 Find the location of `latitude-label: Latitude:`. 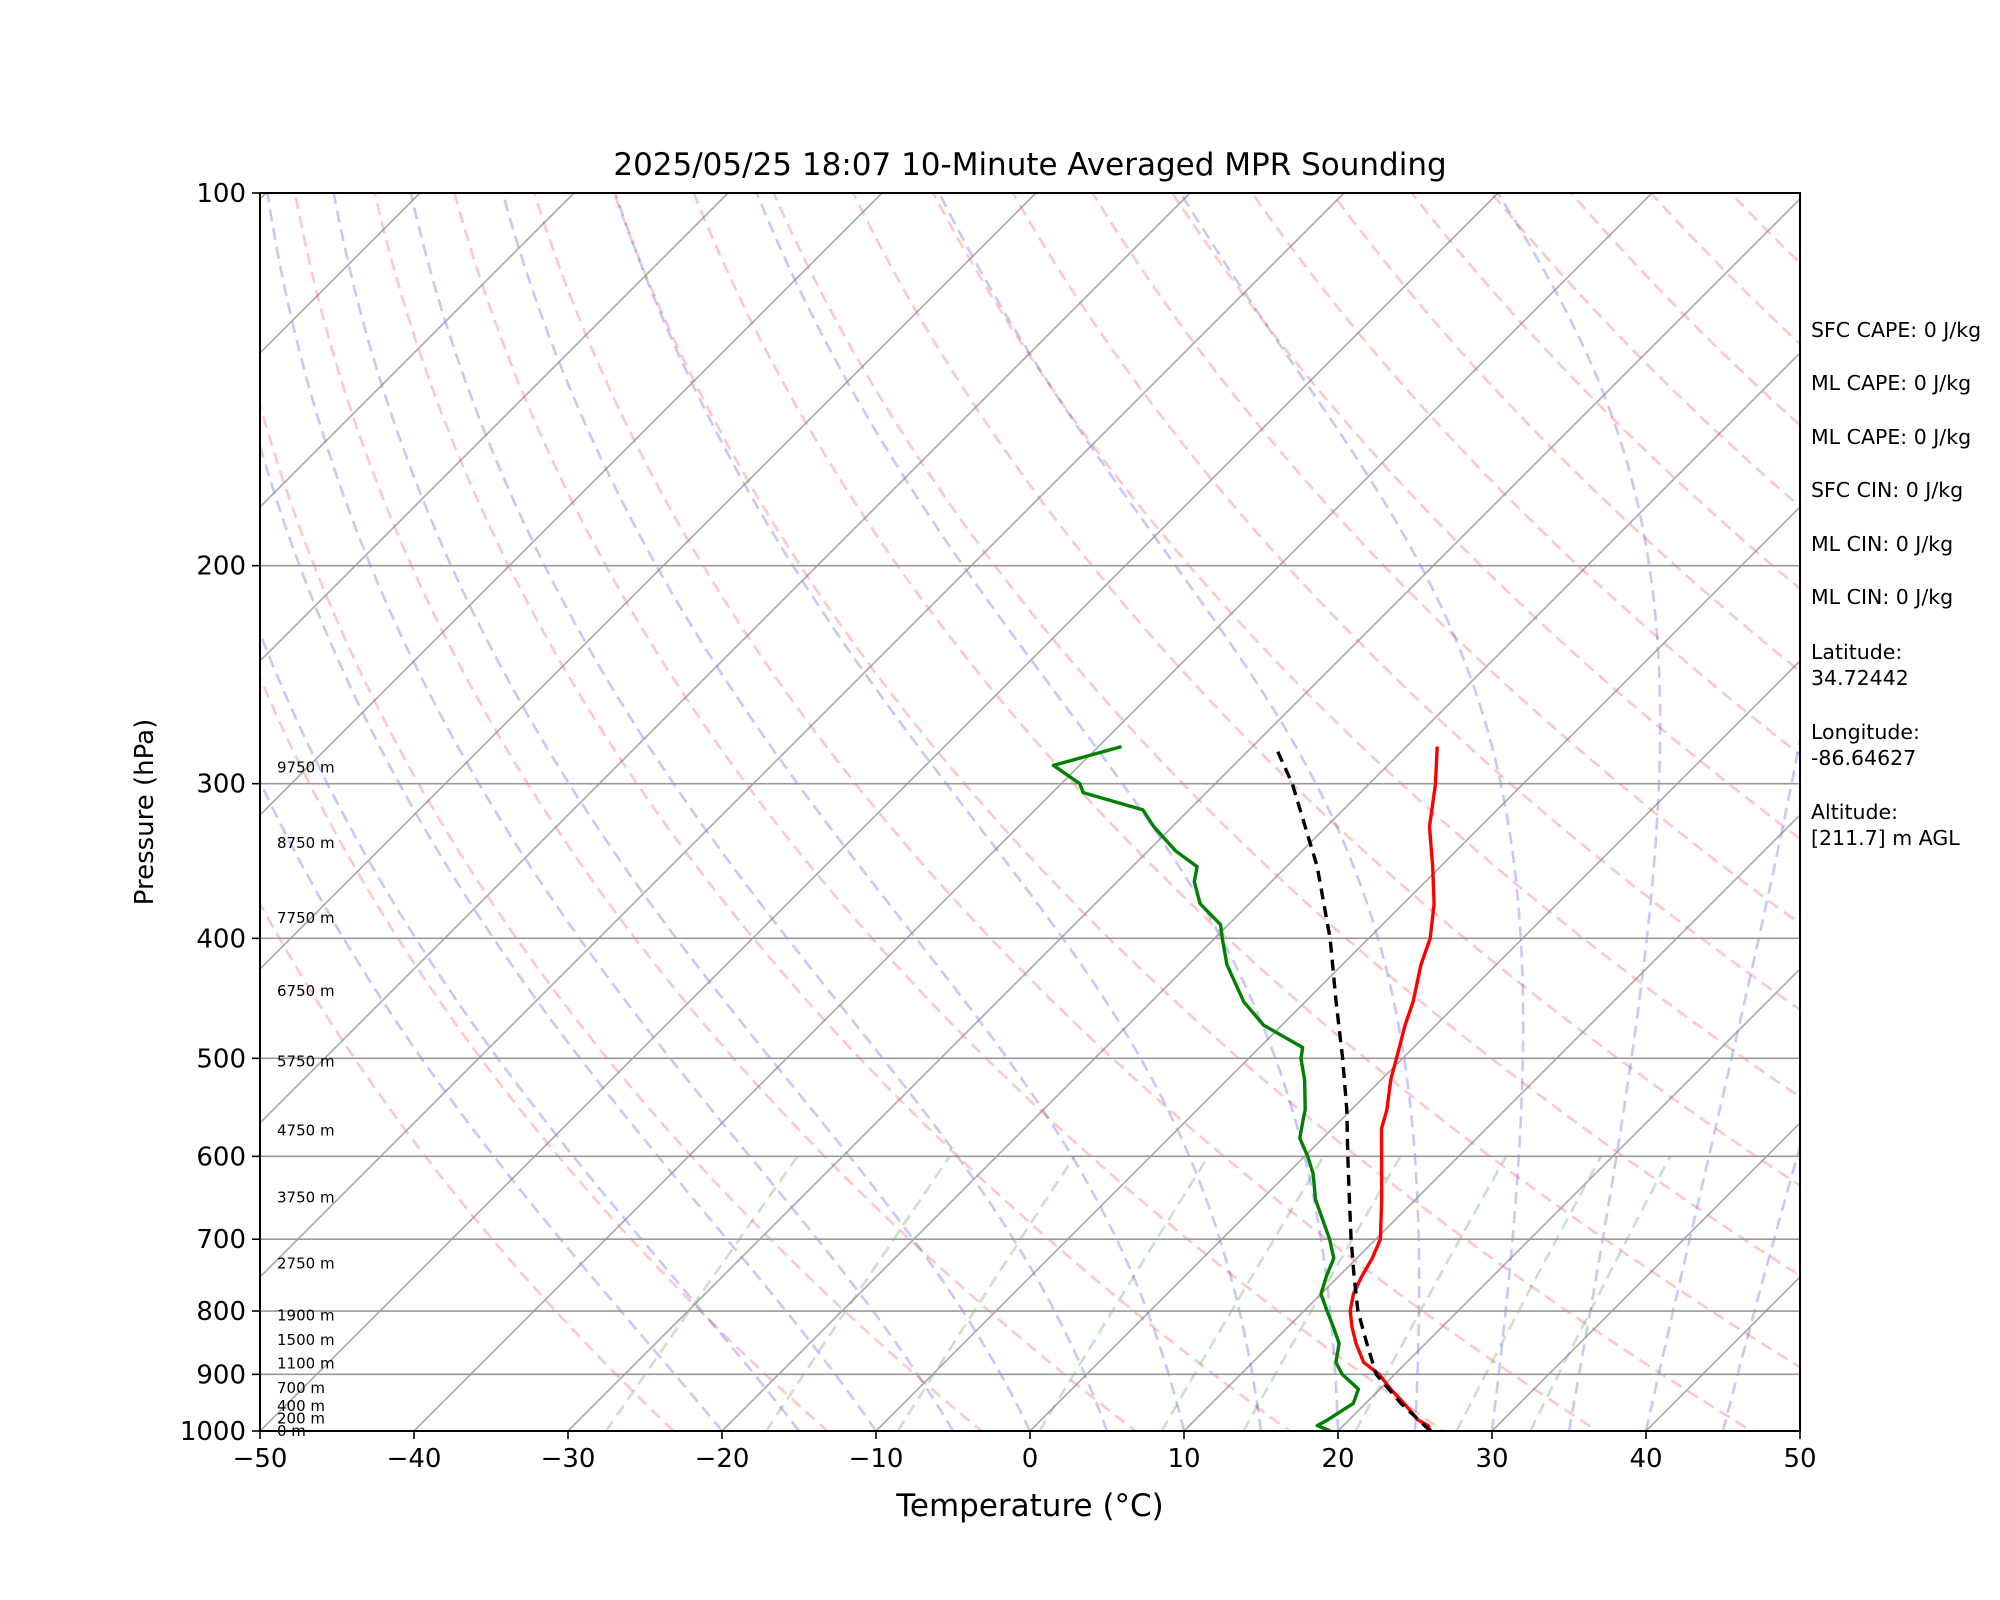

latitude-label: Latitude: is located at coordinates (1857, 652).